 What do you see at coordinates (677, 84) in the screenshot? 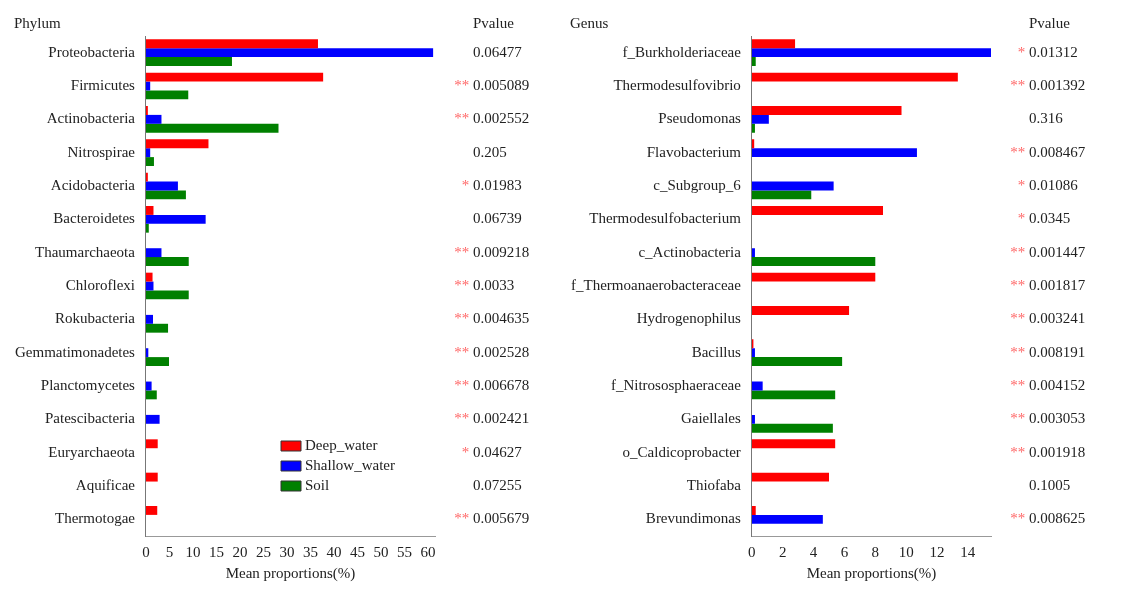
I see `y-tick-label: Thermodesulfovibrio` at bounding box center [677, 84].